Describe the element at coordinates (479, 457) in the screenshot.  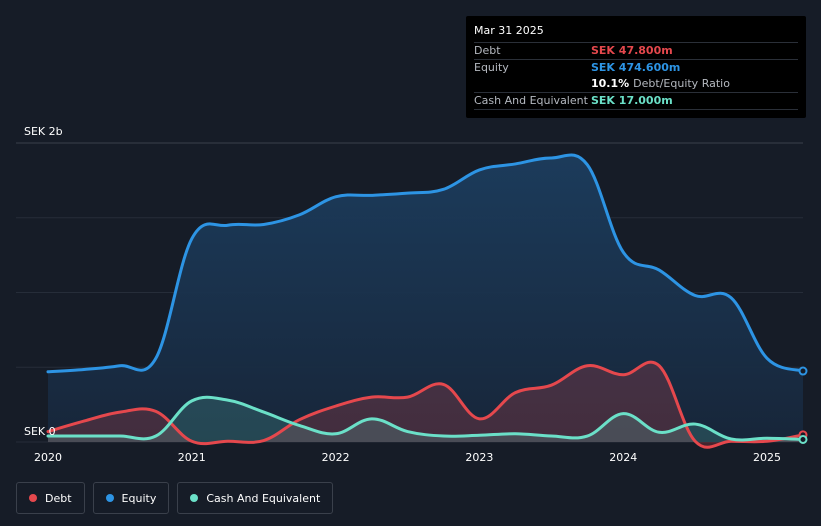
I see `x-tick-label-2023: 2023` at that location.